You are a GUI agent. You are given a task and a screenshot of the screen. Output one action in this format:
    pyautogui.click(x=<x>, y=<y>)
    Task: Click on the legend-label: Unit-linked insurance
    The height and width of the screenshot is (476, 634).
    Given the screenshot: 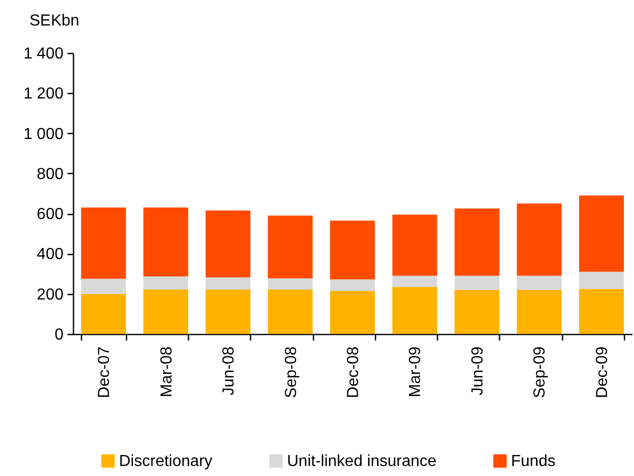 What is the action you would take?
    pyautogui.click(x=362, y=461)
    